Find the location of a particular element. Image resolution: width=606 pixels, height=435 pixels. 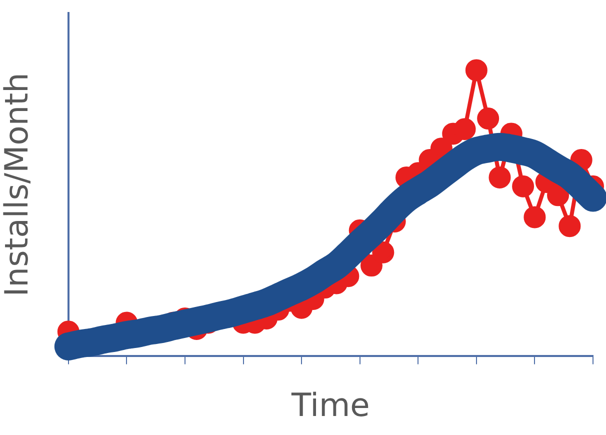

x-axis-title: Time is located at coordinates (330, 405).